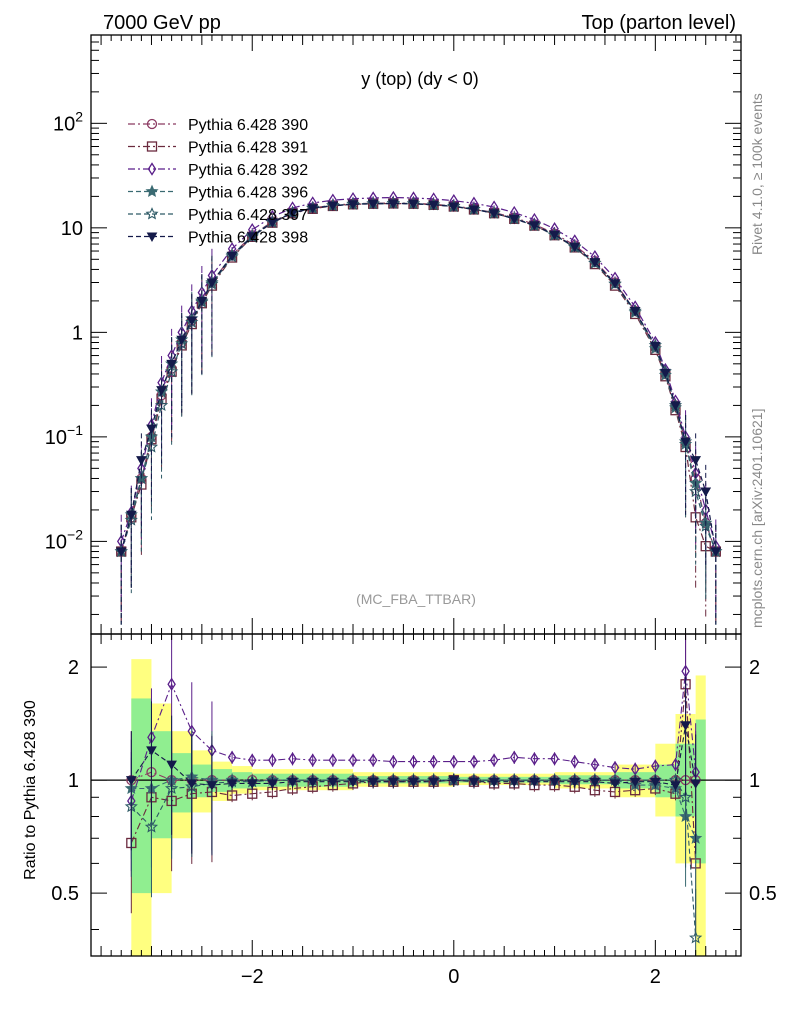 Image resolution: width=786 pixels, height=1029 pixels. What do you see at coordinates (420, 79) in the screenshot?
I see `main-chart-title: y (top) (dy < 0)` at bounding box center [420, 79].